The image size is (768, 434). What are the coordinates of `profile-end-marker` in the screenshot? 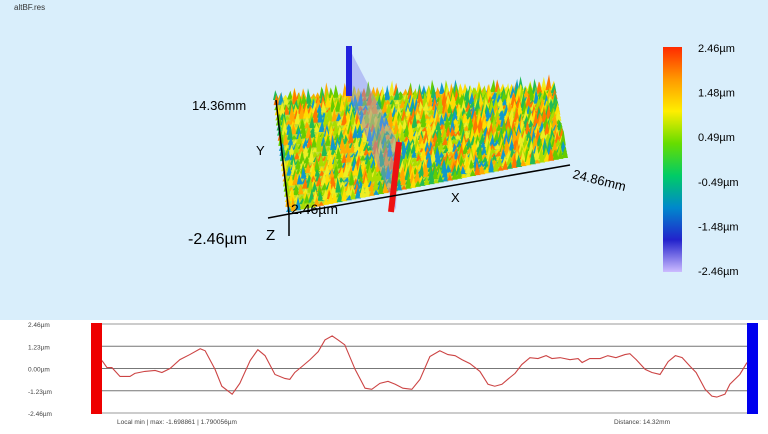 It's located at (752, 368).